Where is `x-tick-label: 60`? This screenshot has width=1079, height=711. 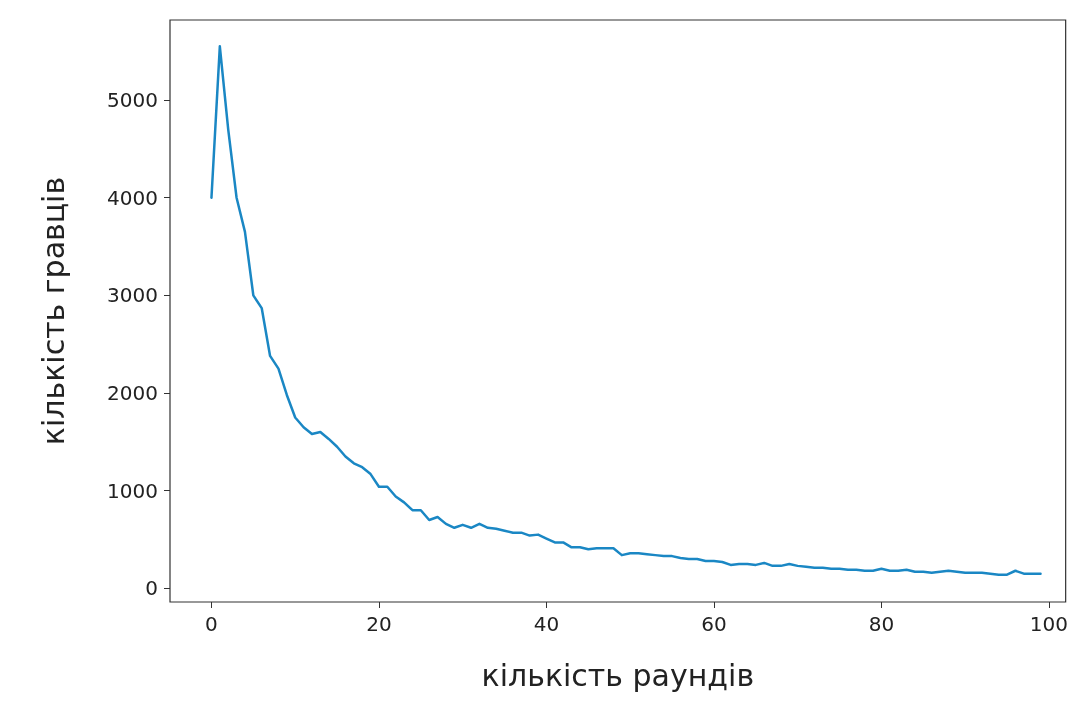
x-tick-label: 60 is located at coordinates (714, 624).